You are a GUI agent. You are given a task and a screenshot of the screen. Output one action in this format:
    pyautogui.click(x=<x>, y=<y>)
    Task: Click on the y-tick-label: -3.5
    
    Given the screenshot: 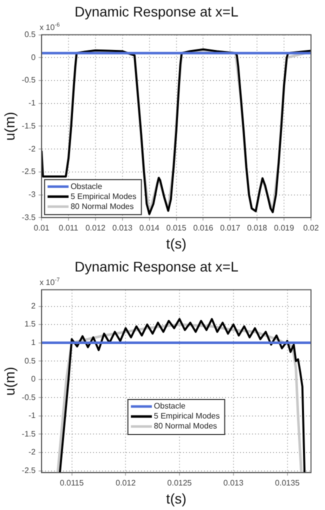 What is the action you would take?
    pyautogui.click(x=29, y=217)
    